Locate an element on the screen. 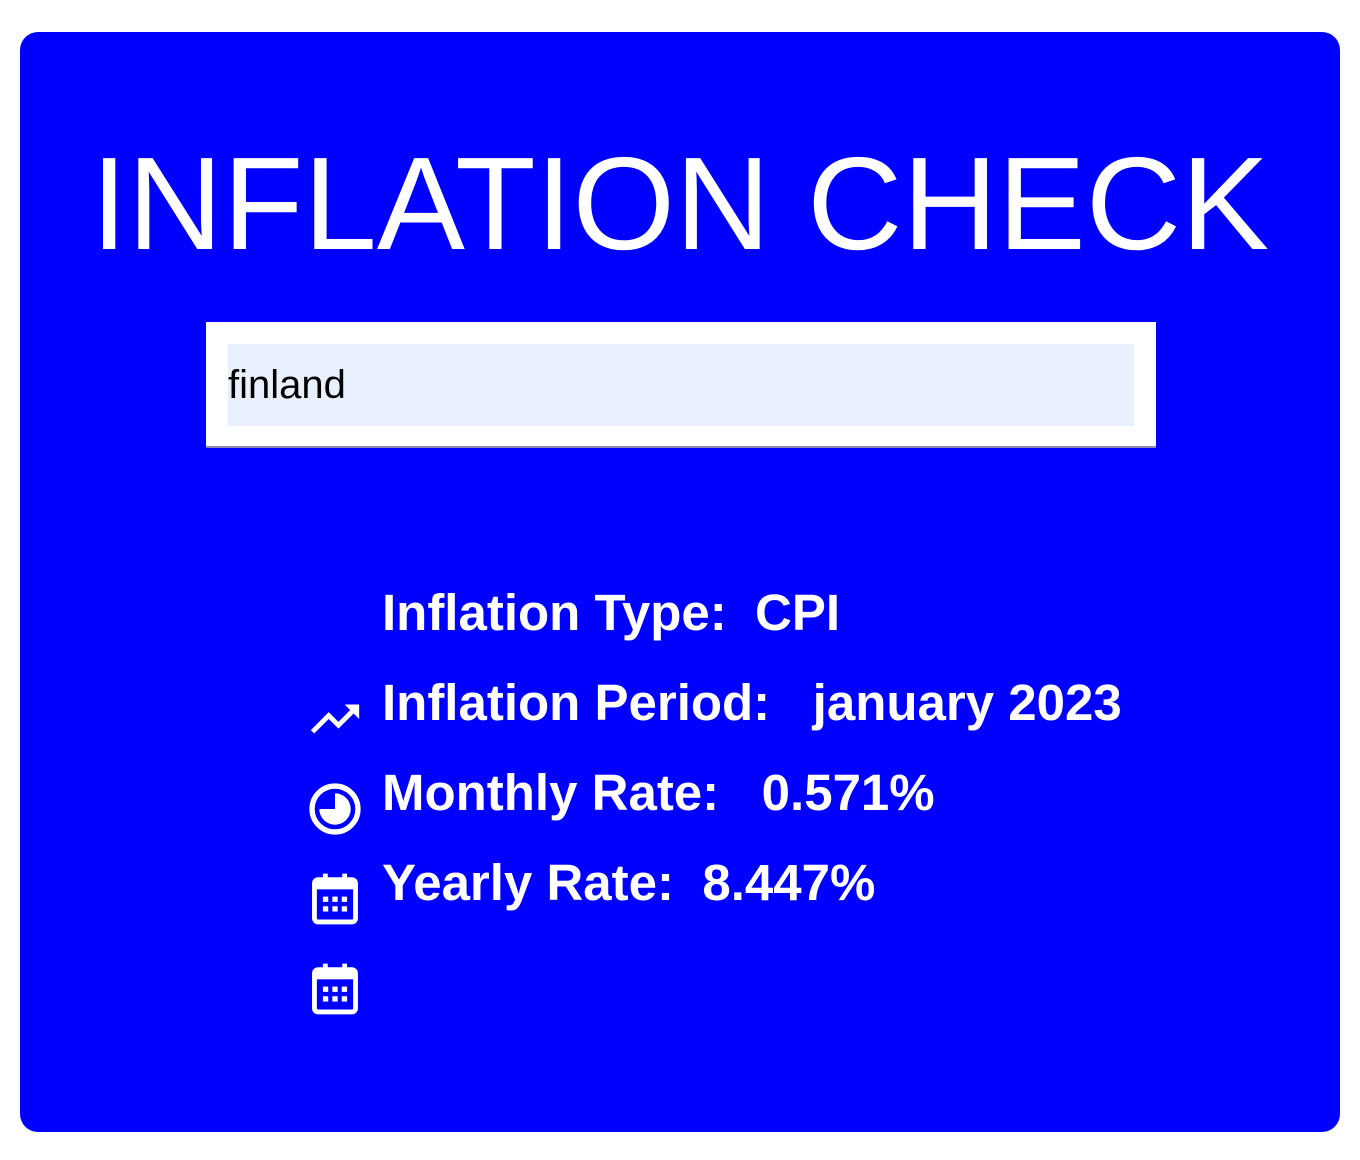  pie-chart-icon is located at coordinates (335, 748).